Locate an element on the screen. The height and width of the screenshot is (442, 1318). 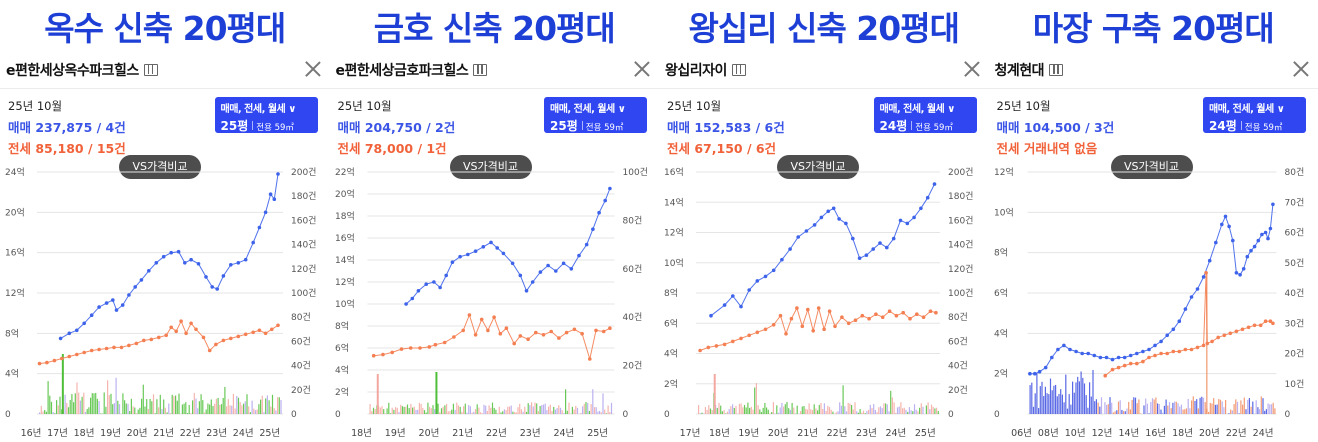
y-left-tick: 20억 is located at coordinates (345, 194).